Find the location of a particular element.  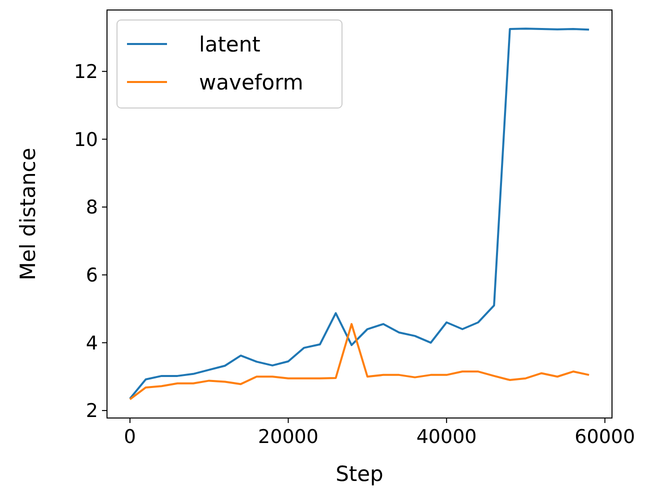

x-tick-label: 0 is located at coordinates (130, 437).